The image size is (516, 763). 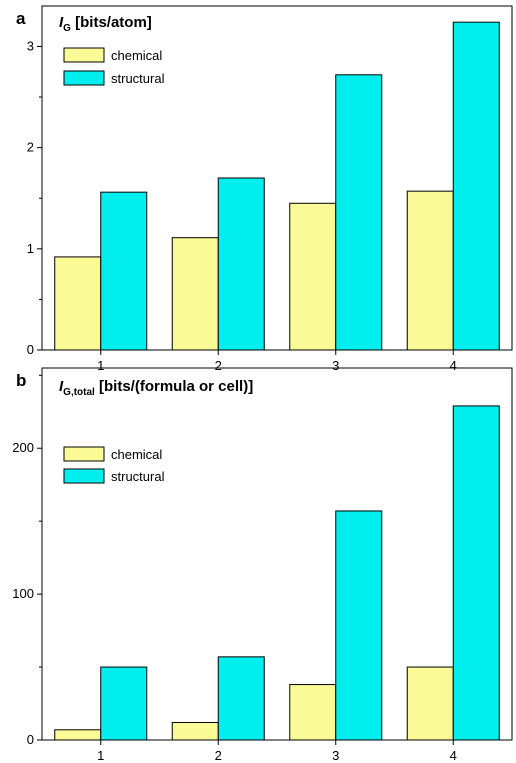 What do you see at coordinates (114, 66) in the screenshot?
I see `panel-a-legend: chemical structural` at bounding box center [114, 66].